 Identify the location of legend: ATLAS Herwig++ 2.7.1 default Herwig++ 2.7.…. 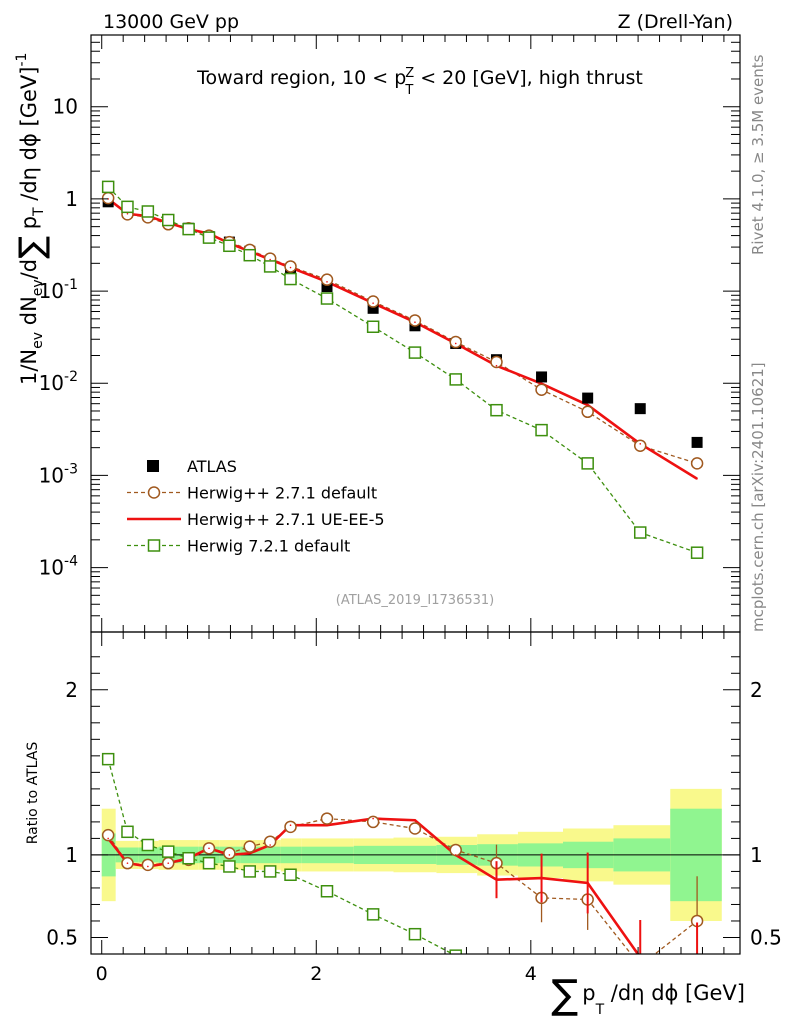
(256, 506).